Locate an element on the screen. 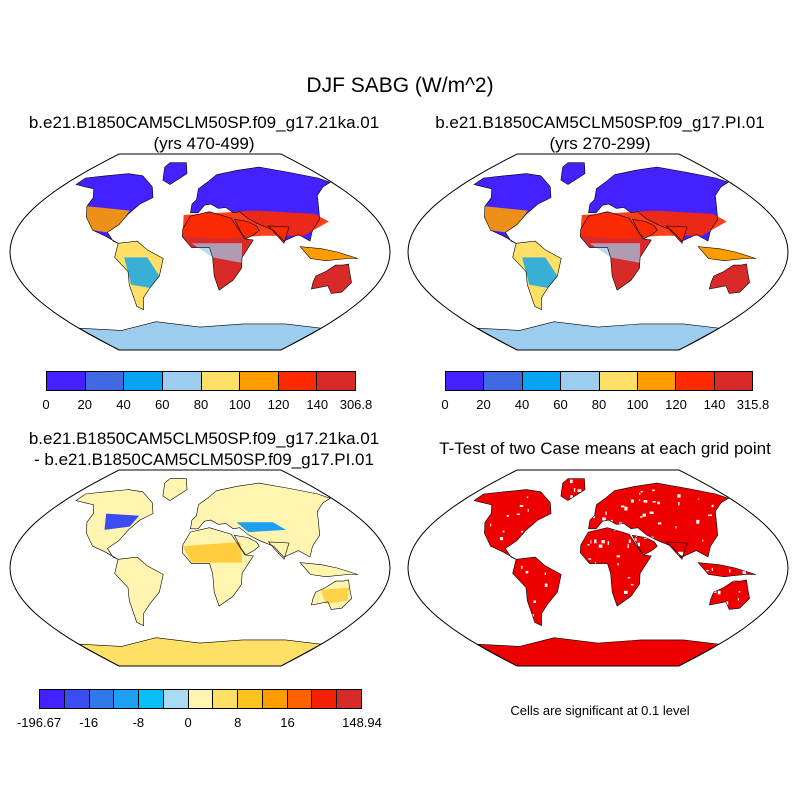  significant-greenland is located at coordinates (572, 489).